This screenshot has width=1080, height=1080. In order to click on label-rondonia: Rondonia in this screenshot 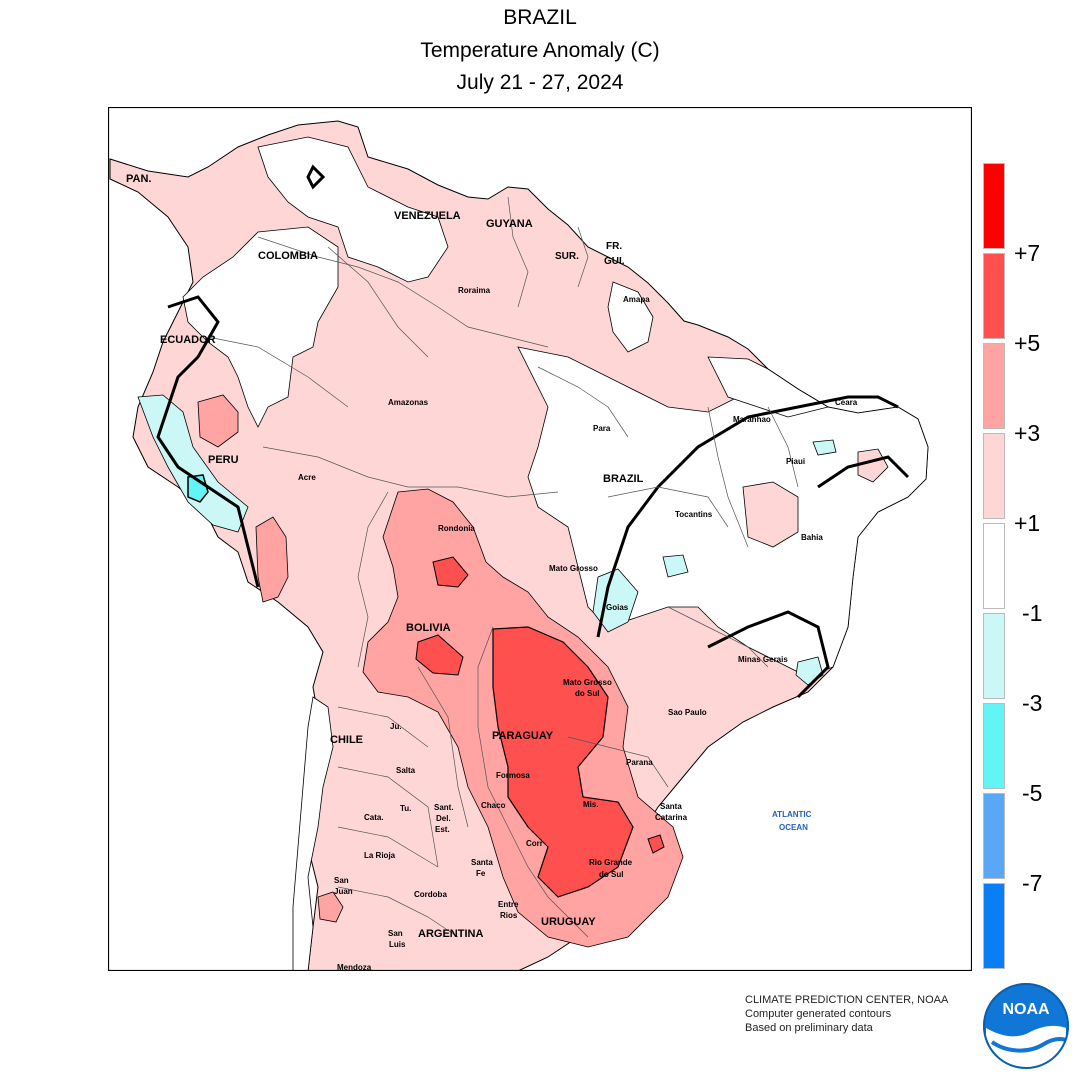, I will do `click(456, 528)`.